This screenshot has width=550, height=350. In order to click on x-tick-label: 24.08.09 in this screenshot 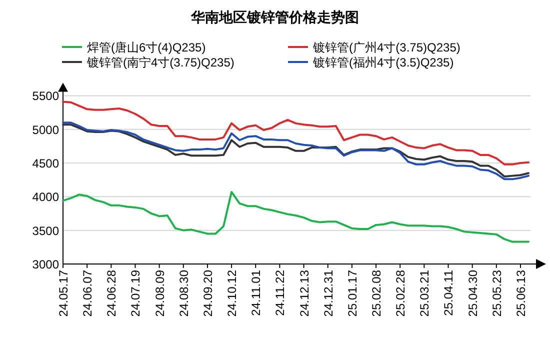, I will do `click(159, 293)`.